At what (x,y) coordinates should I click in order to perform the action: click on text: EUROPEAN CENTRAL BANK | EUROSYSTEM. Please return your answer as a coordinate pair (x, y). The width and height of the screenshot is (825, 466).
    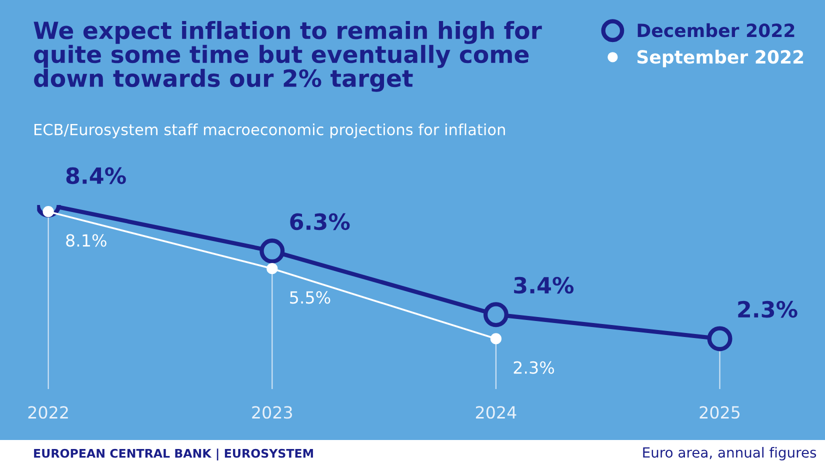
    Looking at the image, I should click on (173, 454).